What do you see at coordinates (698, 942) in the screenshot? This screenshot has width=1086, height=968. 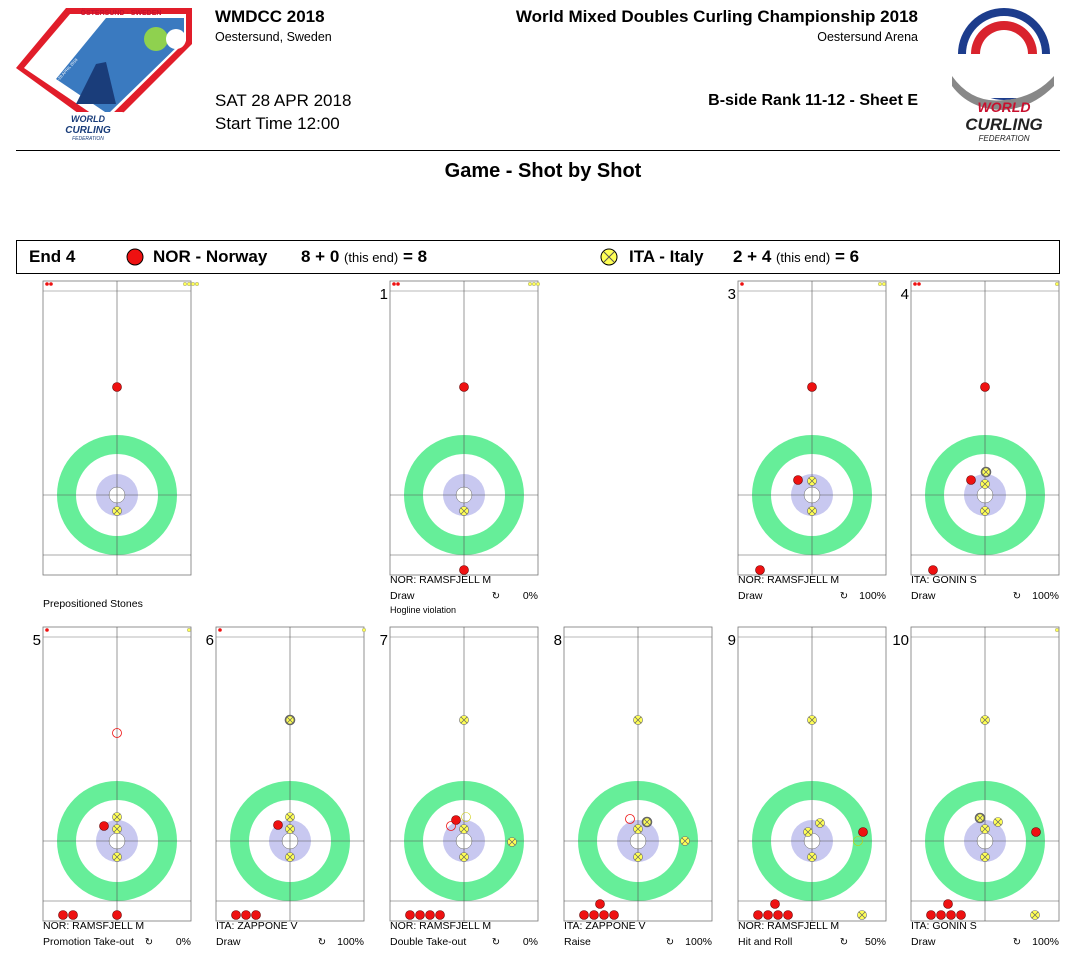 I see `shot-percentage: 100%` at bounding box center [698, 942].